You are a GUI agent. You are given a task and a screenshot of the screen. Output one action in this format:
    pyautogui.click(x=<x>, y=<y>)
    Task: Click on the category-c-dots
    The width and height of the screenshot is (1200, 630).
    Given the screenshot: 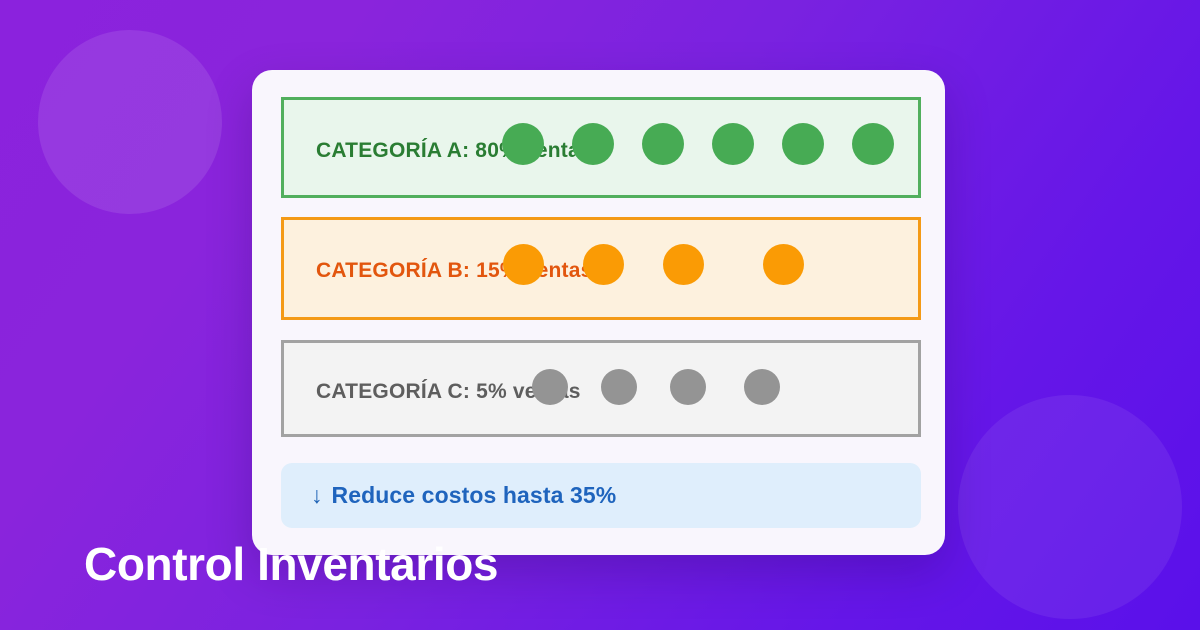 What is the action you would take?
    pyautogui.click(x=656, y=387)
    